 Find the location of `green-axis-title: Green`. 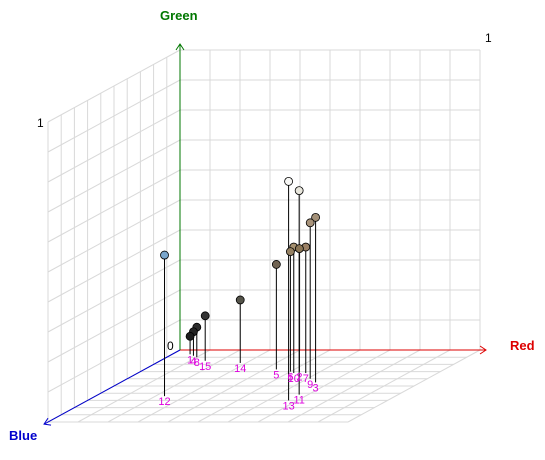

green-axis-title: Green is located at coordinates (179, 15).